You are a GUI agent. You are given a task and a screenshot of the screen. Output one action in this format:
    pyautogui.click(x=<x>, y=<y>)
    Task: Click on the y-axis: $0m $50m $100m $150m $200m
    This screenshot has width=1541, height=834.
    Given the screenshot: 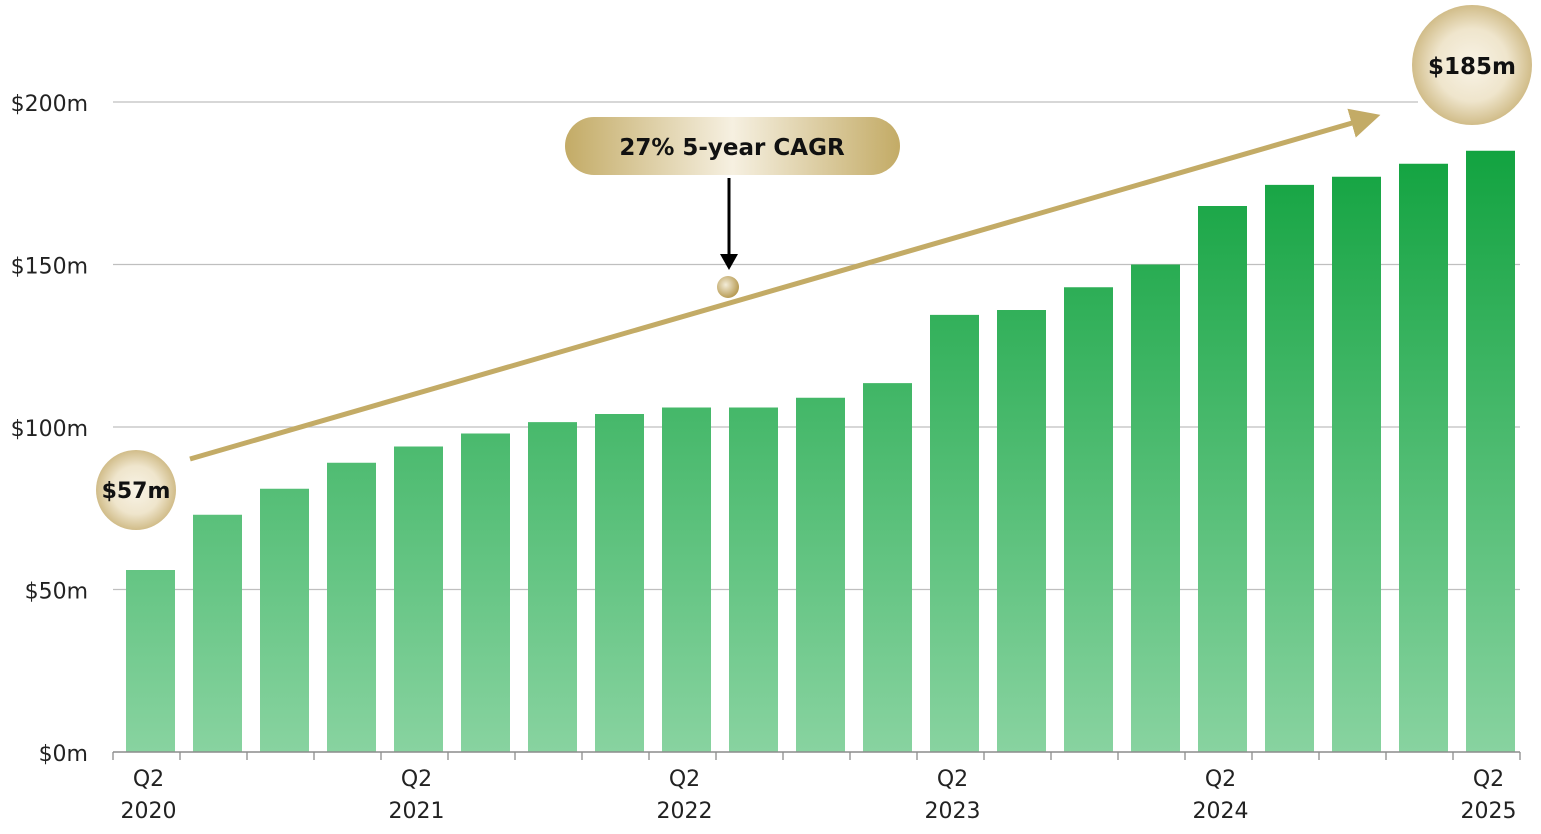 What is the action you would take?
    pyautogui.click(x=49, y=429)
    